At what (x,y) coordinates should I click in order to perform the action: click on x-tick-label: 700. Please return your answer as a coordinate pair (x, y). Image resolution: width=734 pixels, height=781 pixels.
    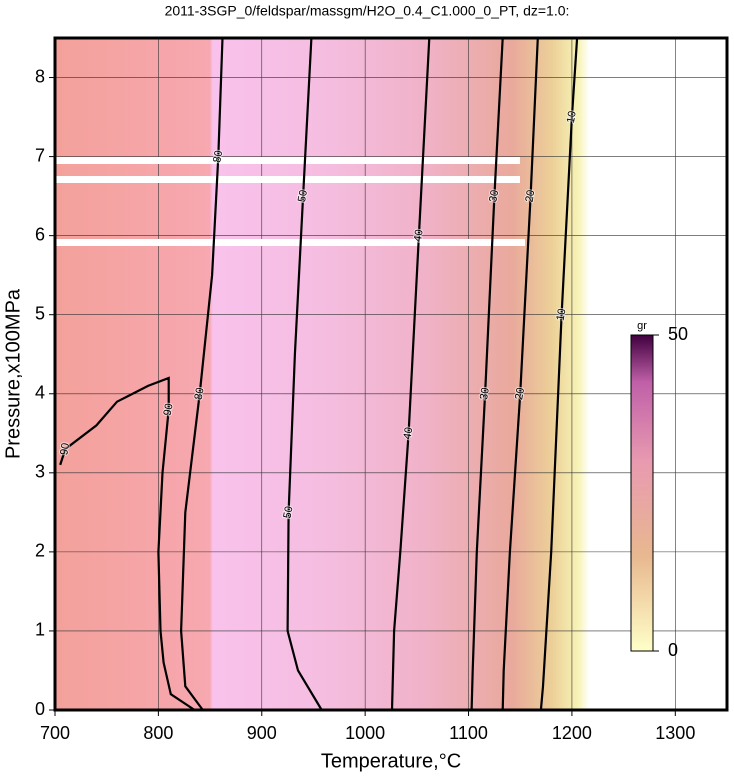
    Looking at the image, I should click on (55, 733).